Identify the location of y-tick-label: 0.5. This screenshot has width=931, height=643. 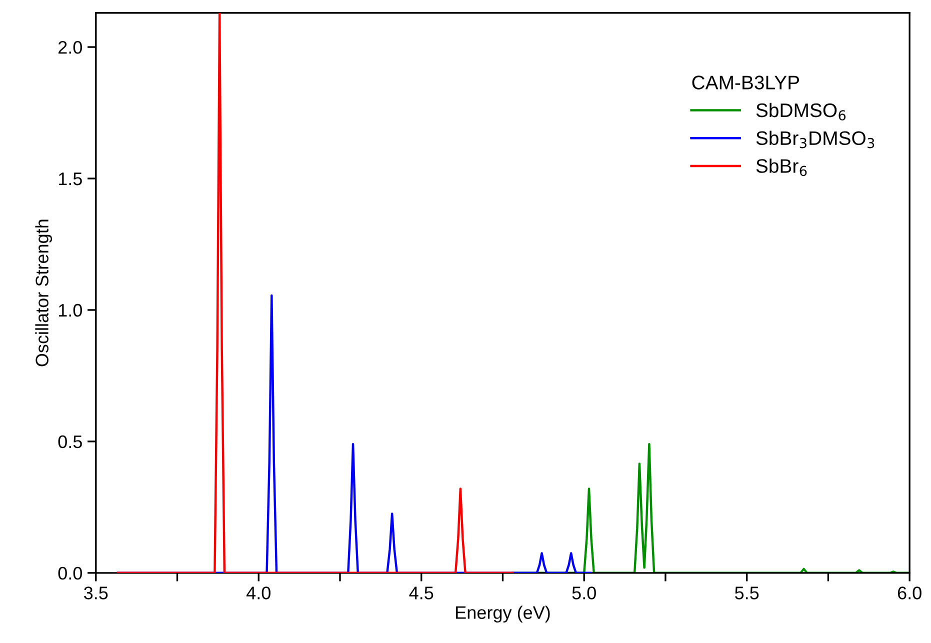
(70, 441).